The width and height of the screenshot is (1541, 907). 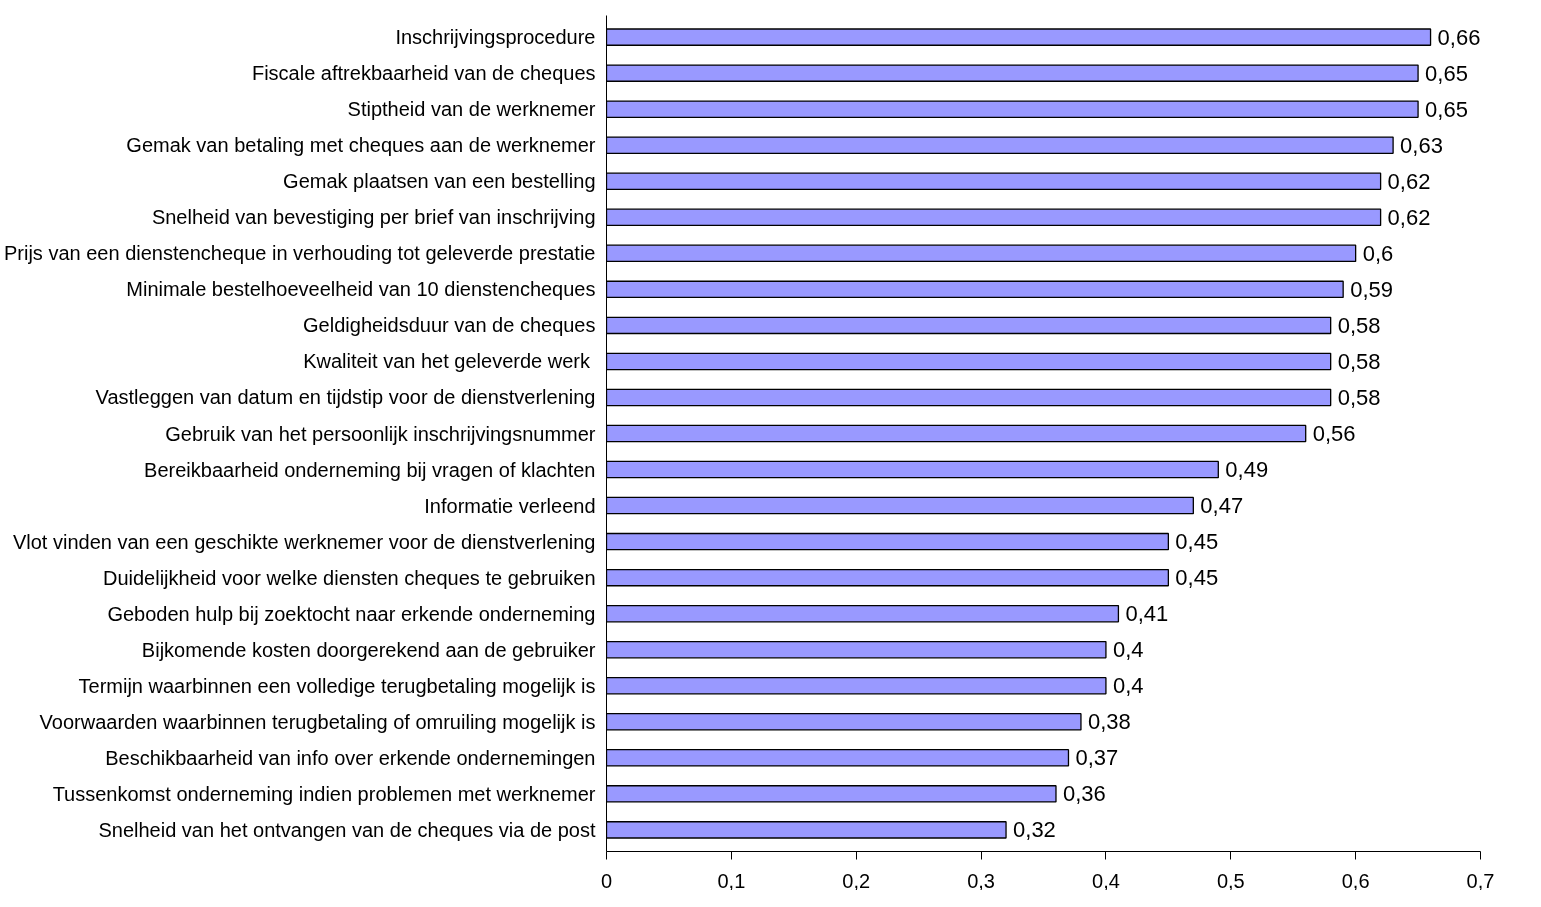 What do you see at coordinates (1106, 880) in the screenshot?
I see `x-tick-label: 0,4` at bounding box center [1106, 880].